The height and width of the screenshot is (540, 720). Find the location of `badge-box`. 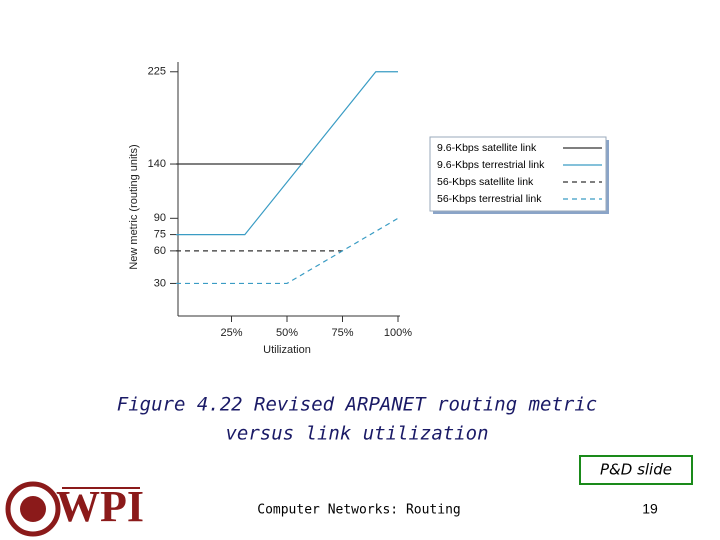

badge-box is located at coordinates (636, 470).